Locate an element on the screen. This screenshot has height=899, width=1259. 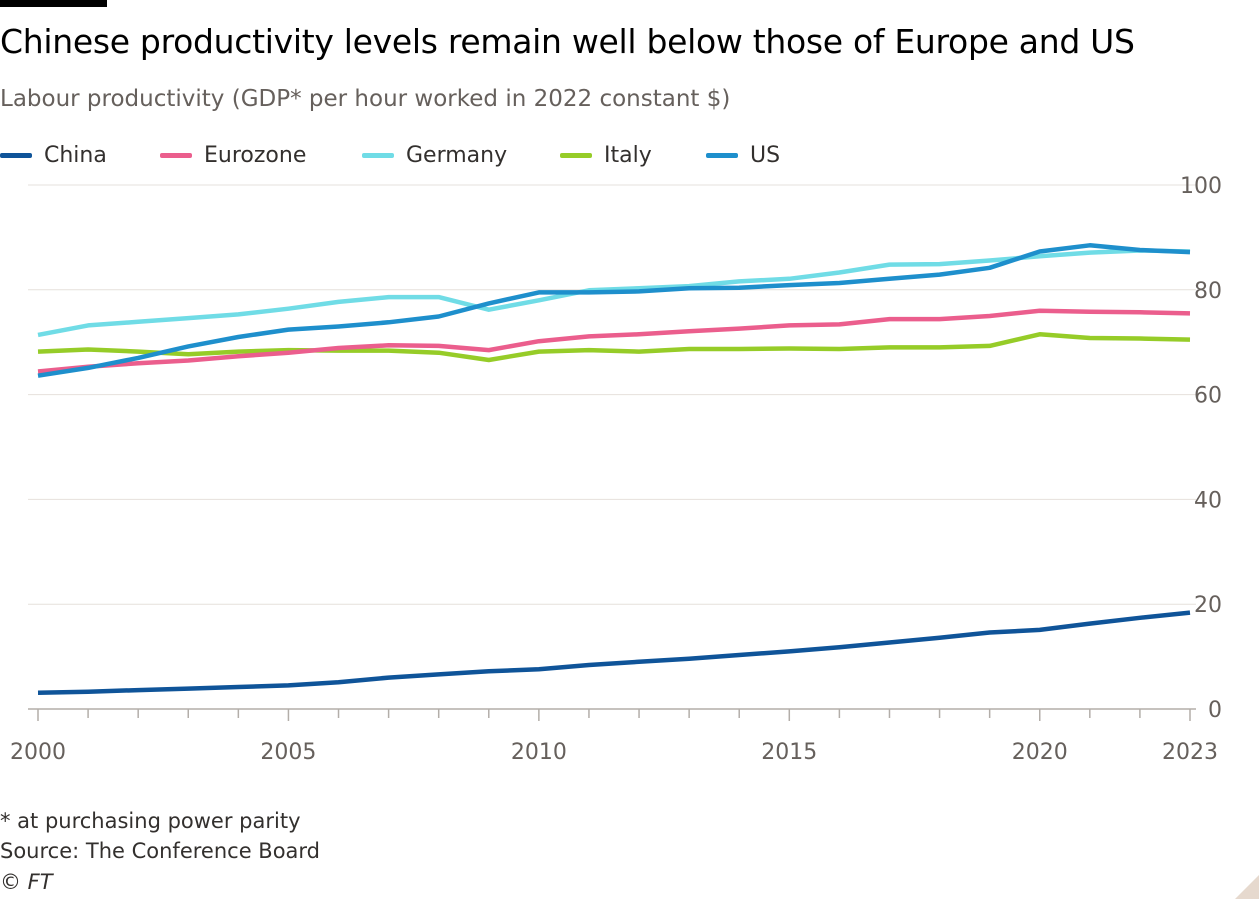
series-line-china is located at coordinates (614, 653).